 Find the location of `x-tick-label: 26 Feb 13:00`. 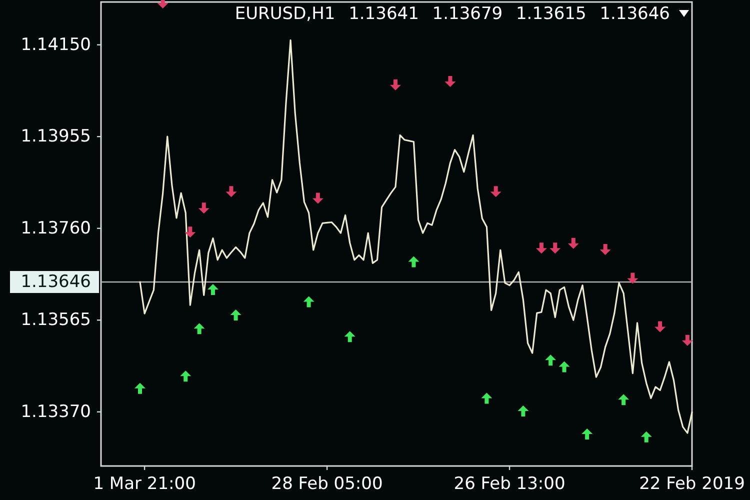

x-tick-label: 26 Feb 13:00 is located at coordinates (510, 484).